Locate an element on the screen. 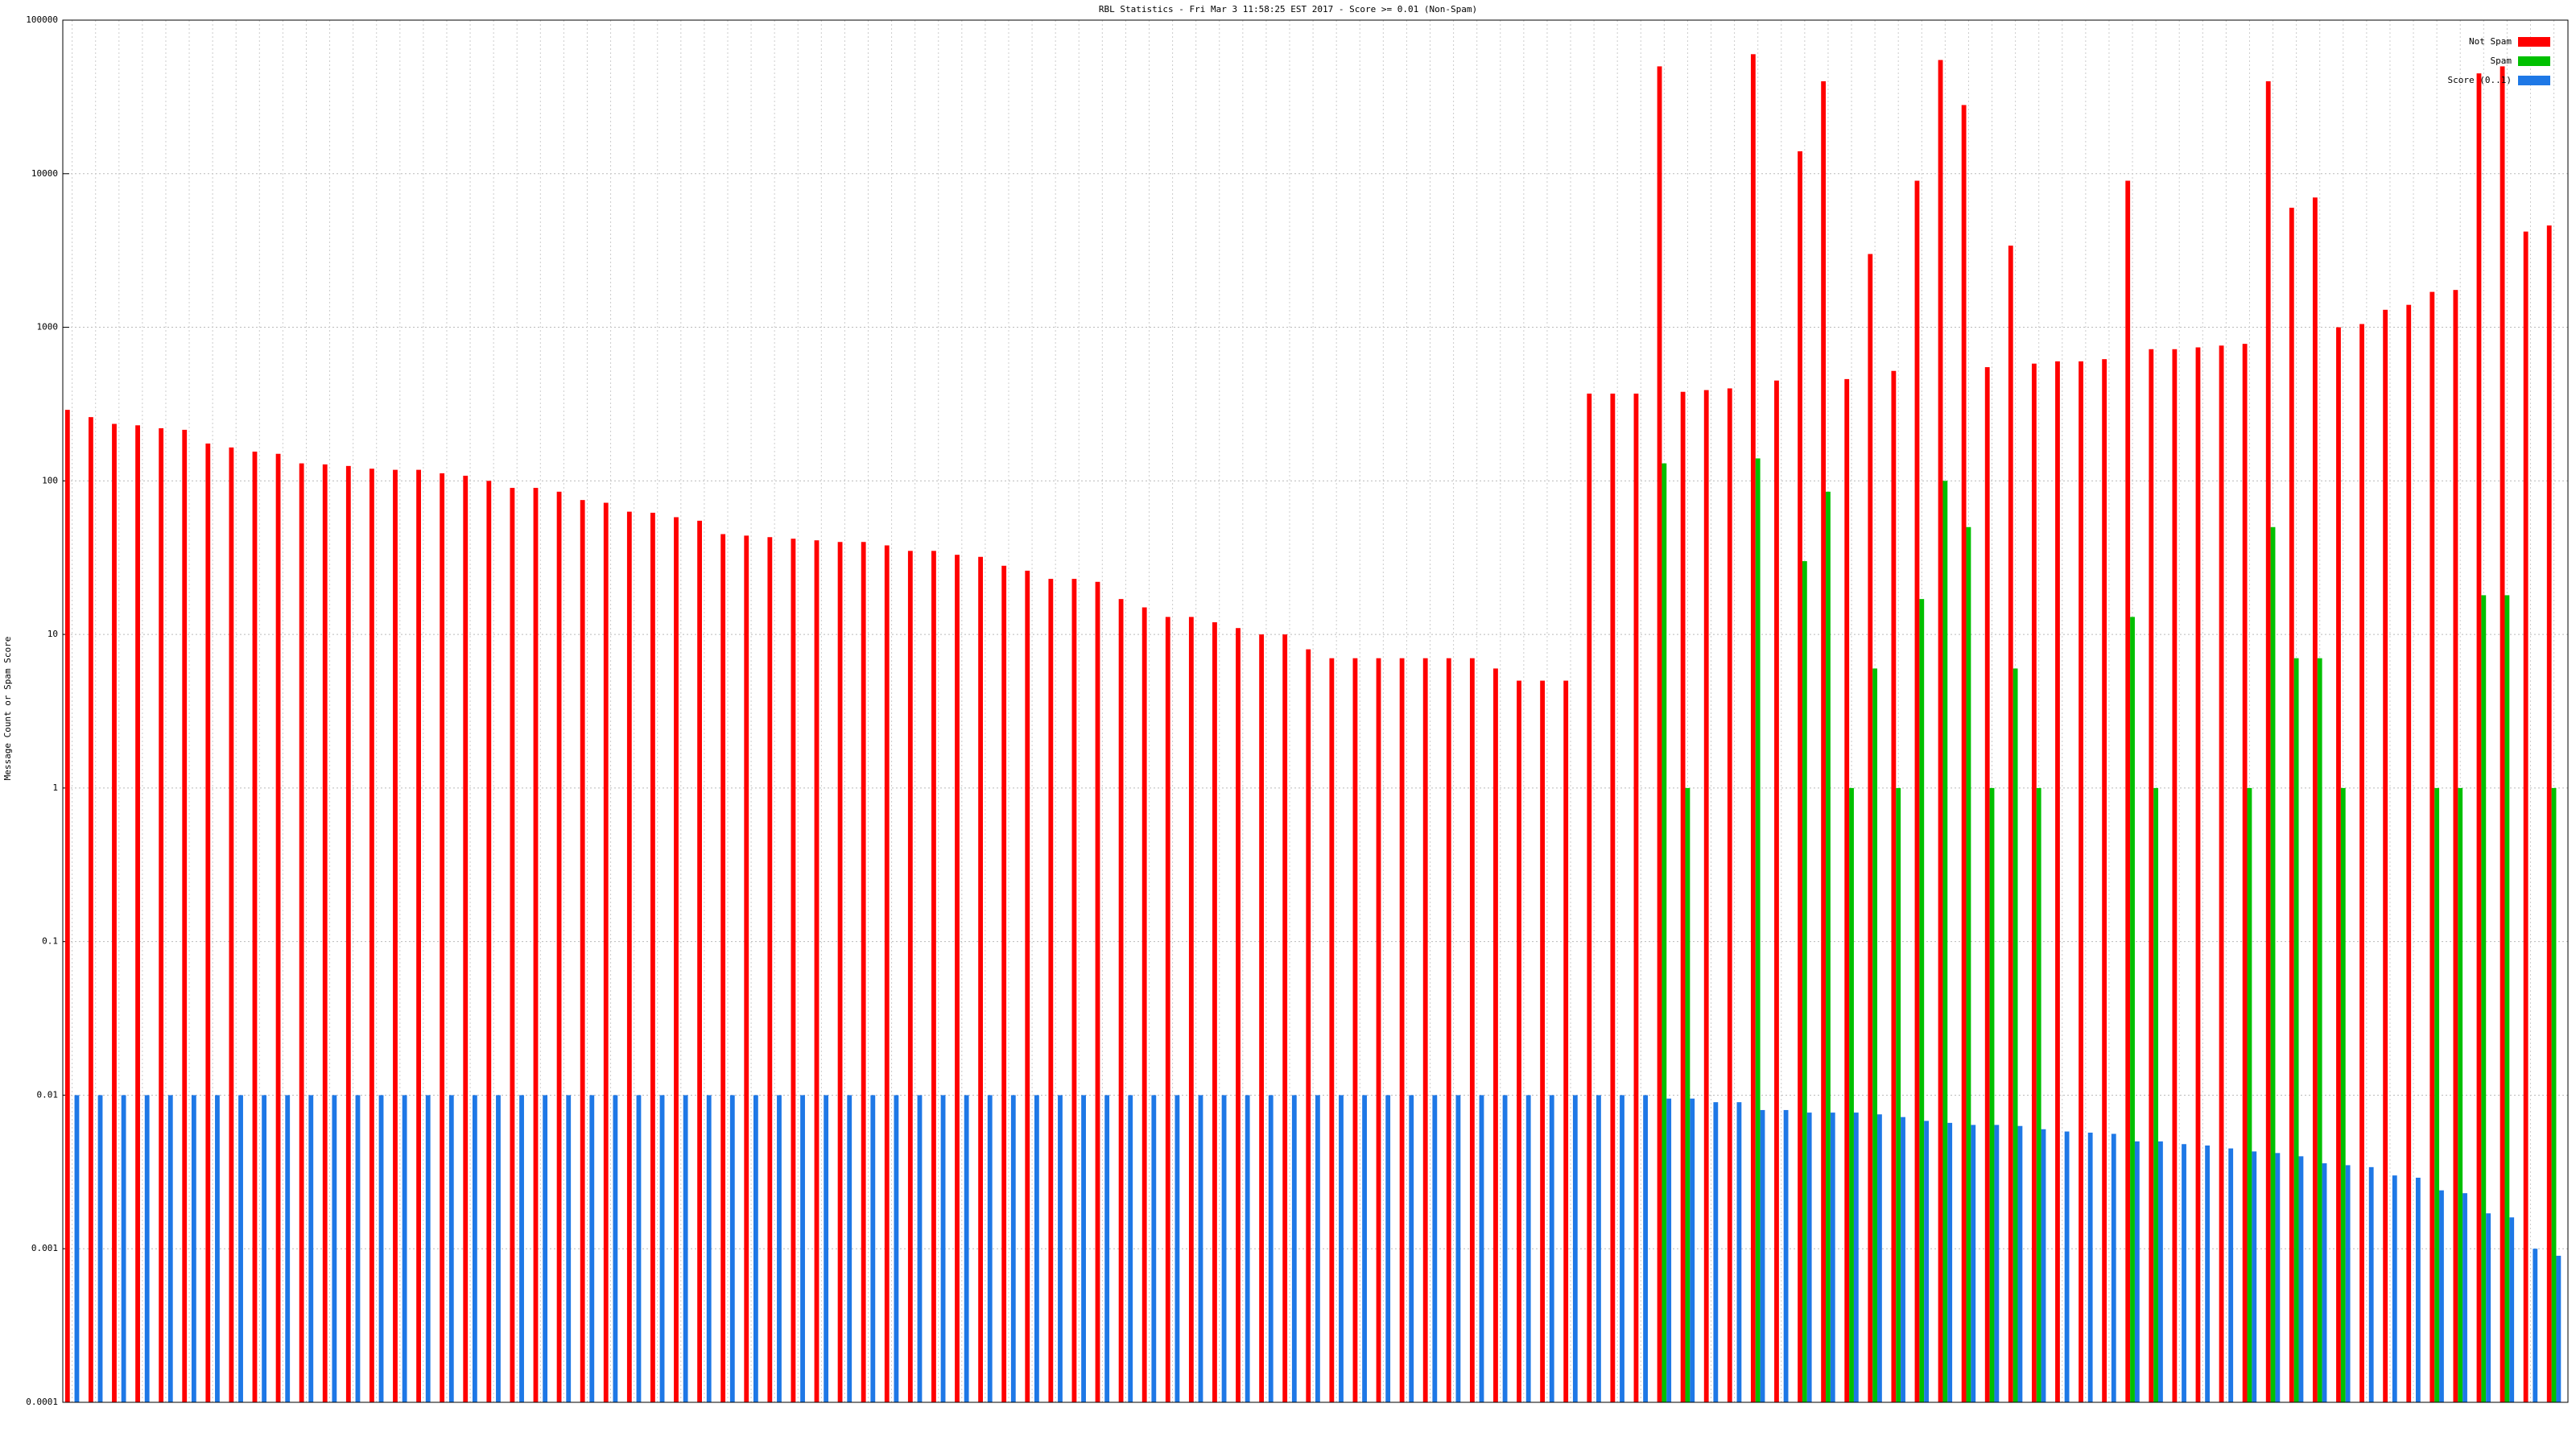  legend-label: Score (0..1) is located at coordinates (2480, 80).